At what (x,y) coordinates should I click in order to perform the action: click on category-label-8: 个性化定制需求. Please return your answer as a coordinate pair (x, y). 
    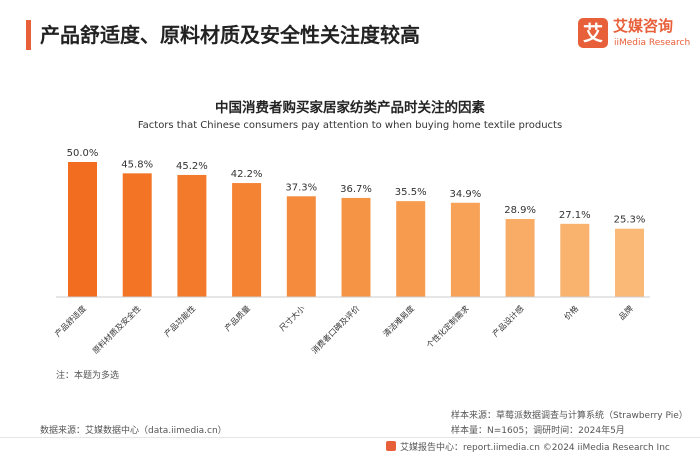
    Looking at the image, I should click on (447, 326).